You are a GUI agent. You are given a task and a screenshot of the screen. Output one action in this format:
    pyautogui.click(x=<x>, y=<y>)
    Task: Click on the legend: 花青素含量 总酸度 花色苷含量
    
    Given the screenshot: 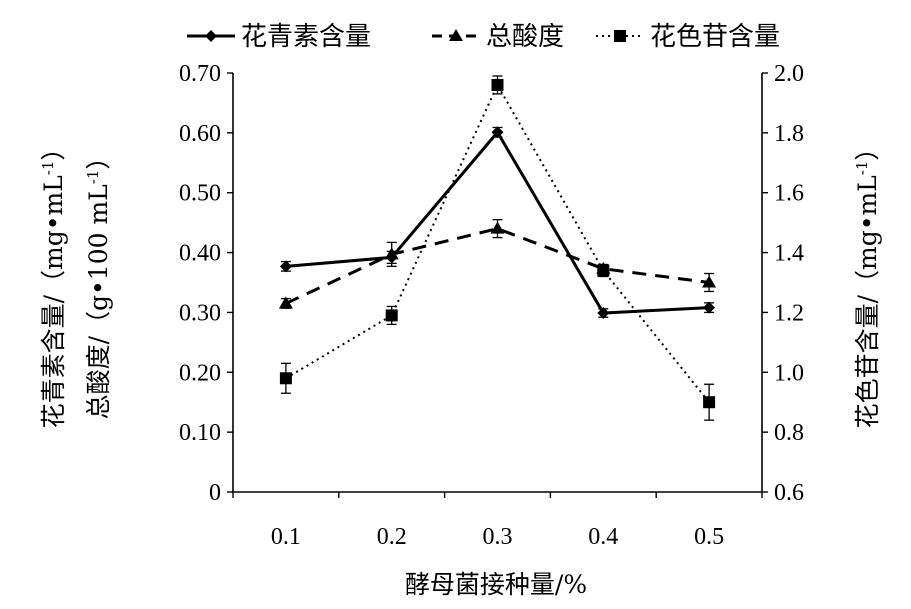 What is the action you would take?
    pyautogui.click(x=483, y=37)
    